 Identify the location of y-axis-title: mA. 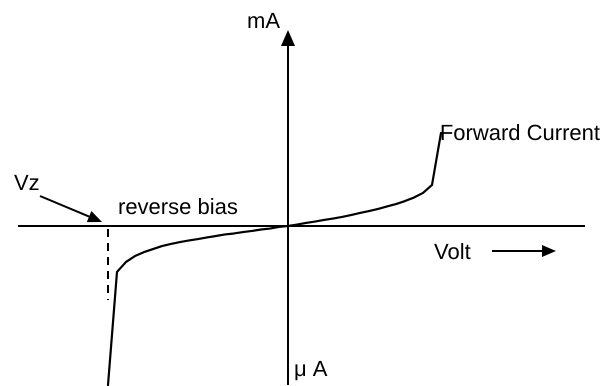
(263, 20).